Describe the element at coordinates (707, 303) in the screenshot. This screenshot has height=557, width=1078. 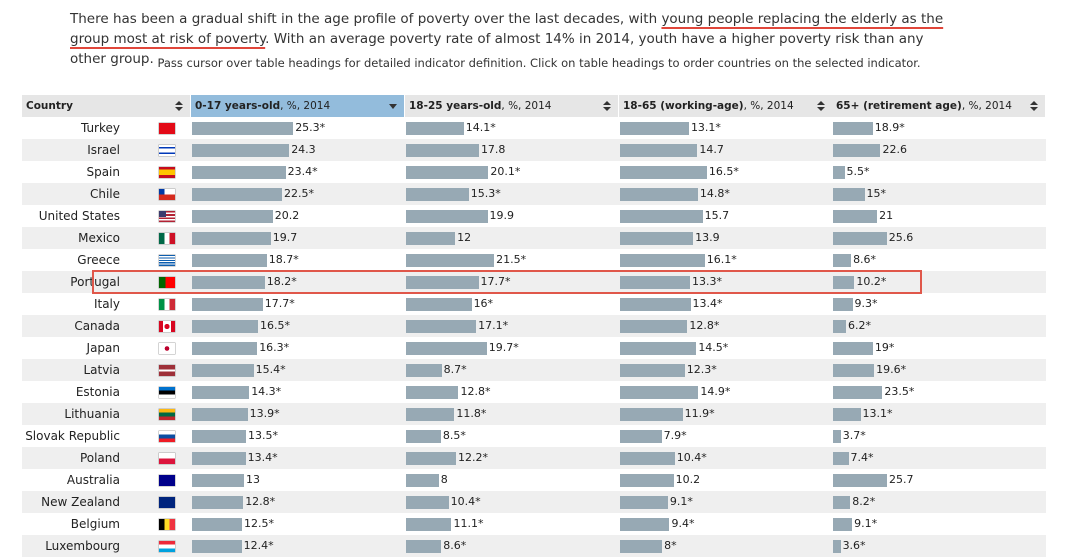
I see `value-label: 13.4*` at that location.